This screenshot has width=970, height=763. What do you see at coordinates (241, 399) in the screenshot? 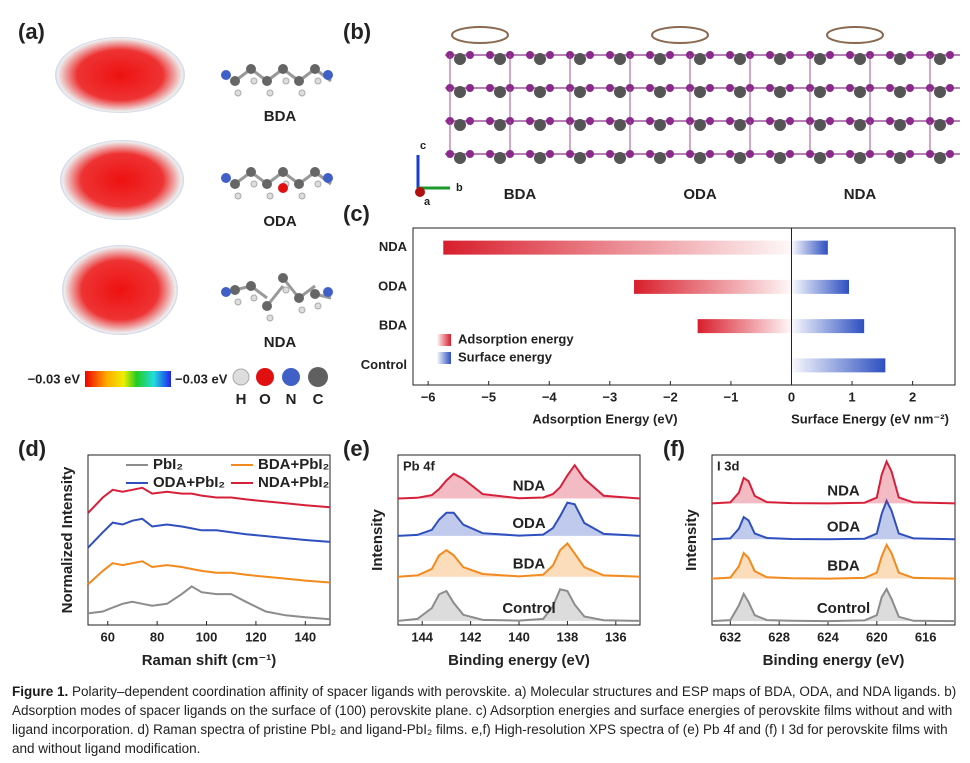
I see `atom-label: H` at bounding box center [241, 399].